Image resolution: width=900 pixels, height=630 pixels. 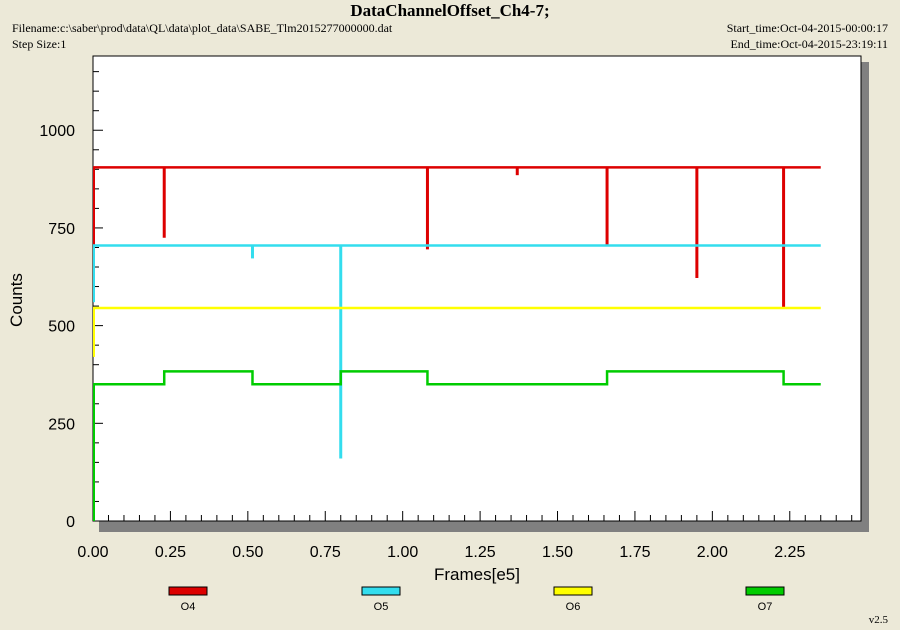 I want to click on x-tick-labels: 0.00 0.25 0.50 0.75 1.00 1.25 1.50 1.75 2.00 2.25, so click(x=441, y=552).